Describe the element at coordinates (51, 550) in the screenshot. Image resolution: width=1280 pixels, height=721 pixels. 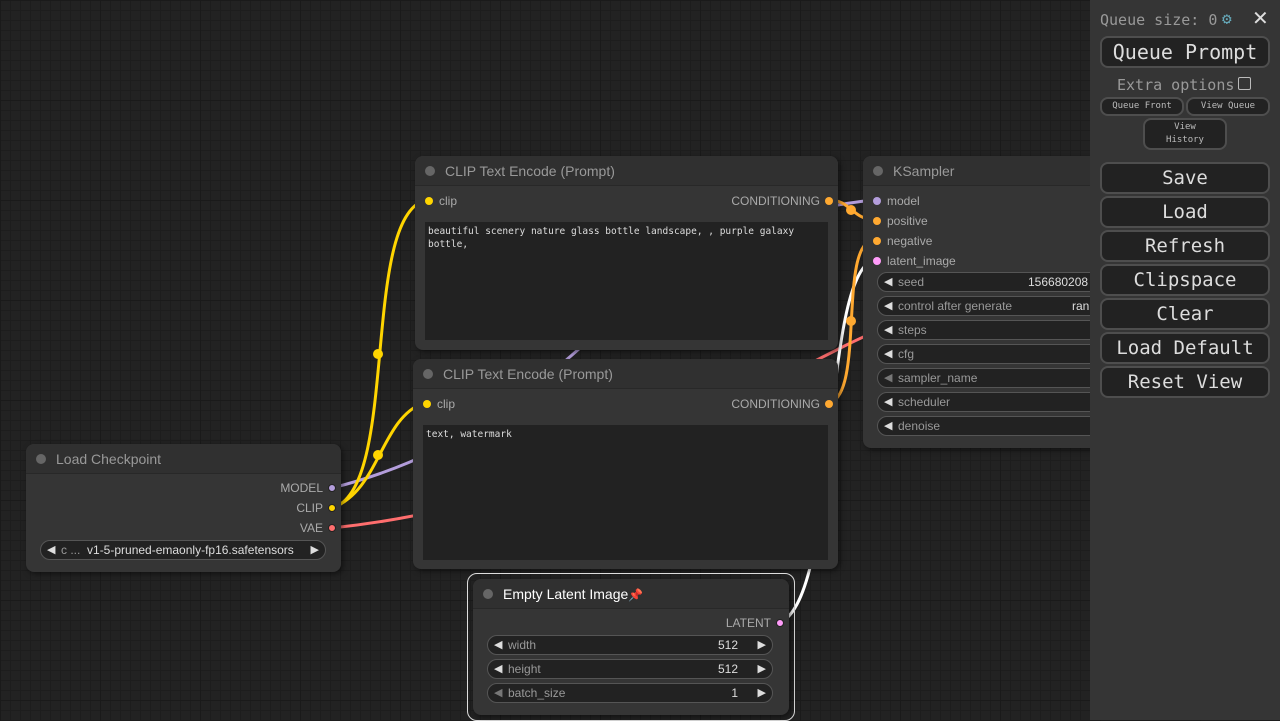
I see `arrow-left-icon: ◀` at that location.